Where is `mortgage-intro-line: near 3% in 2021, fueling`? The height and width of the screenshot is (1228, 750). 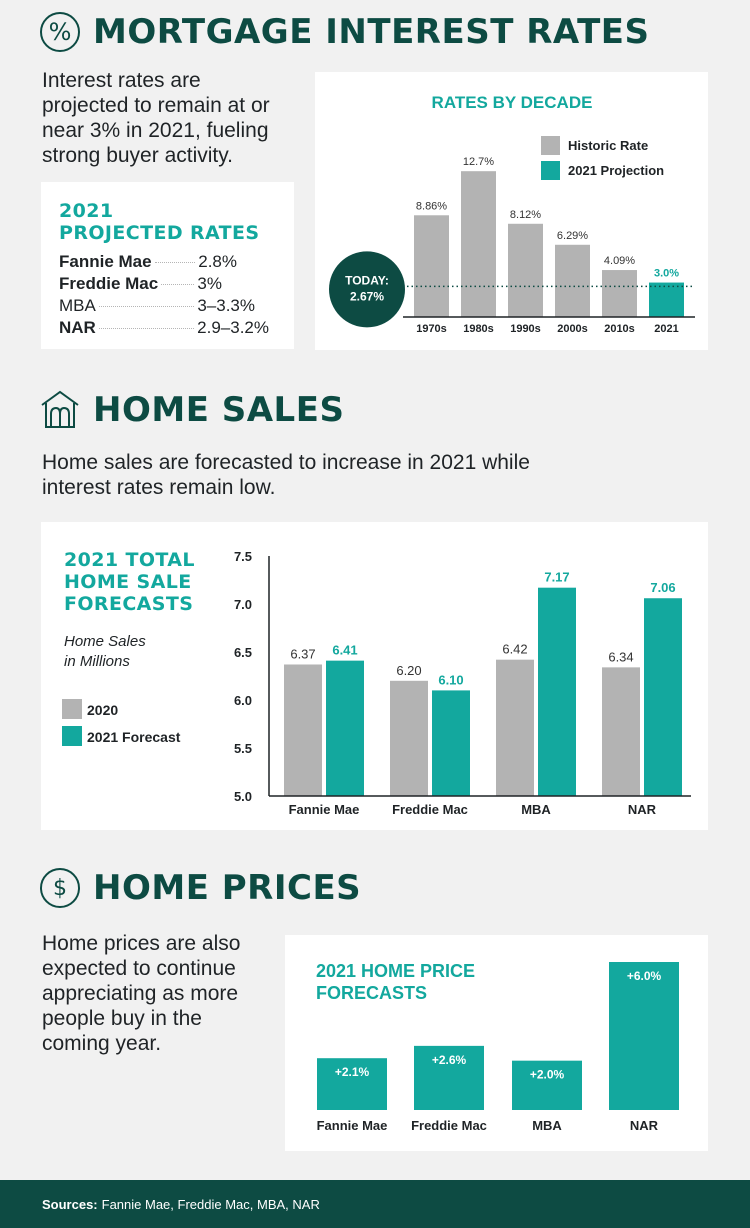 mortgage-intro-line: near 3% in 2021, fueling is located at coordinates (155, 130).